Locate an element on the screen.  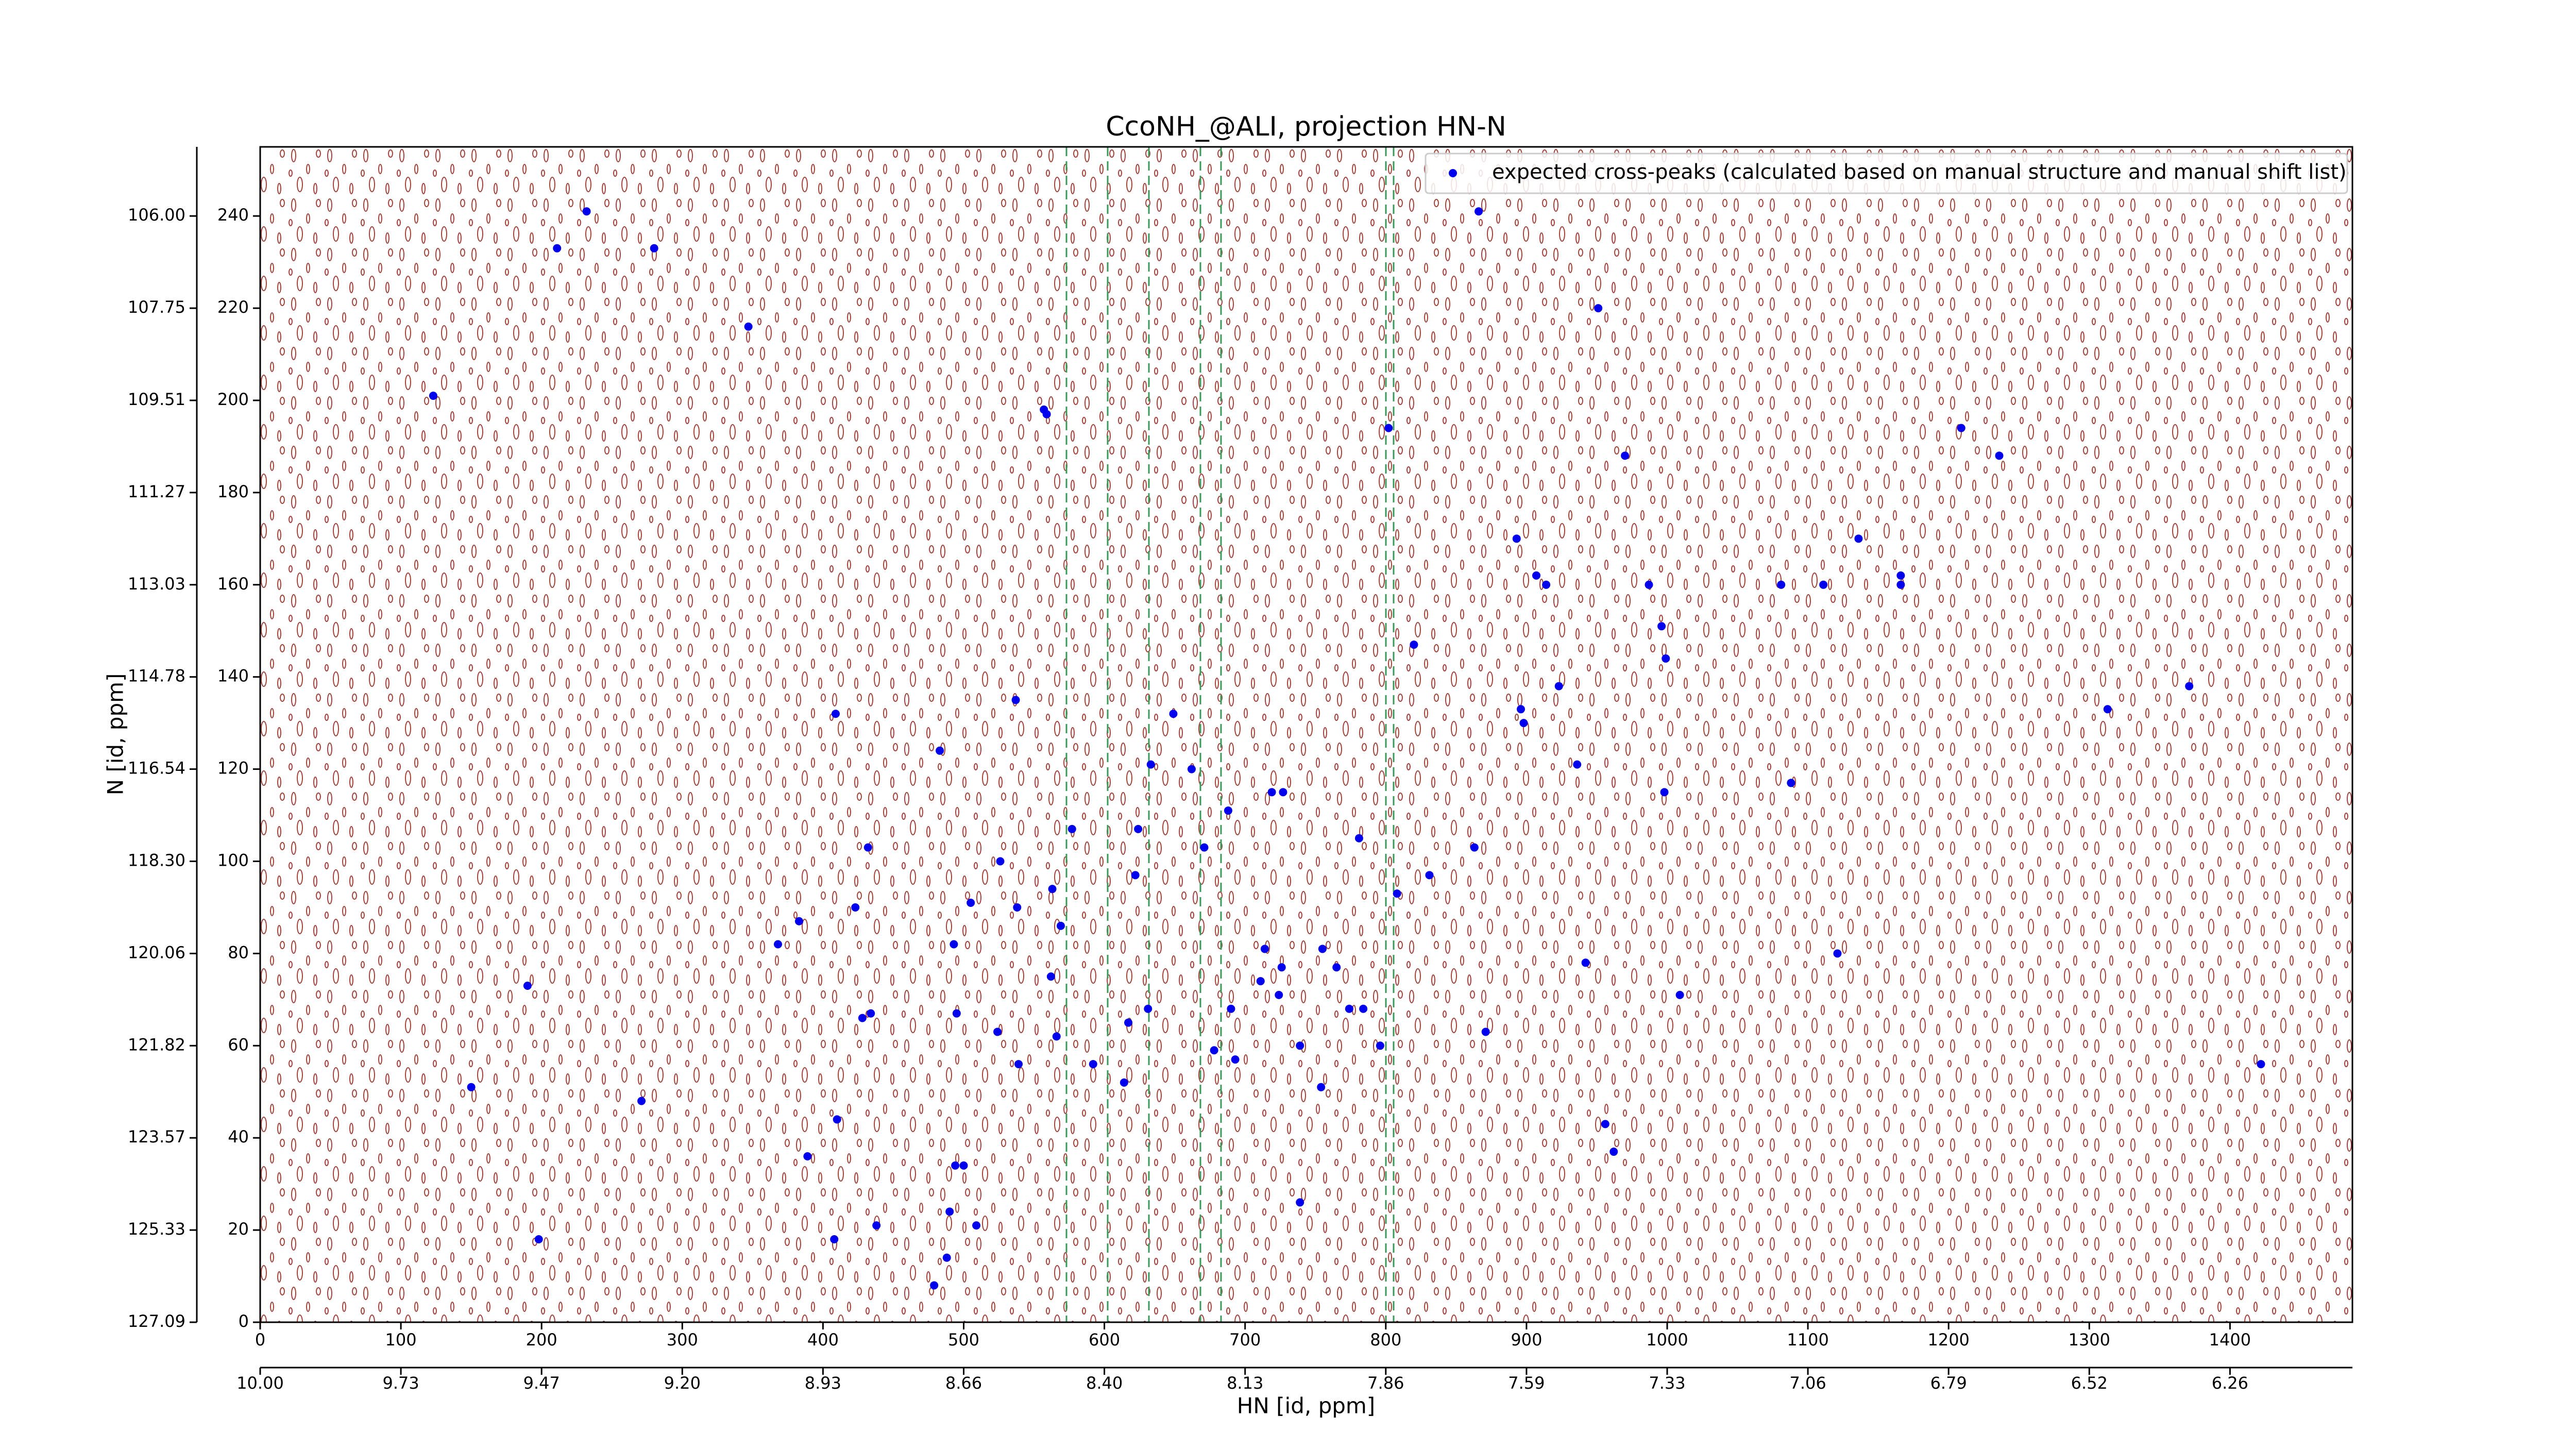
y-tick-label: 0 is located at coordinates (244, 1321).